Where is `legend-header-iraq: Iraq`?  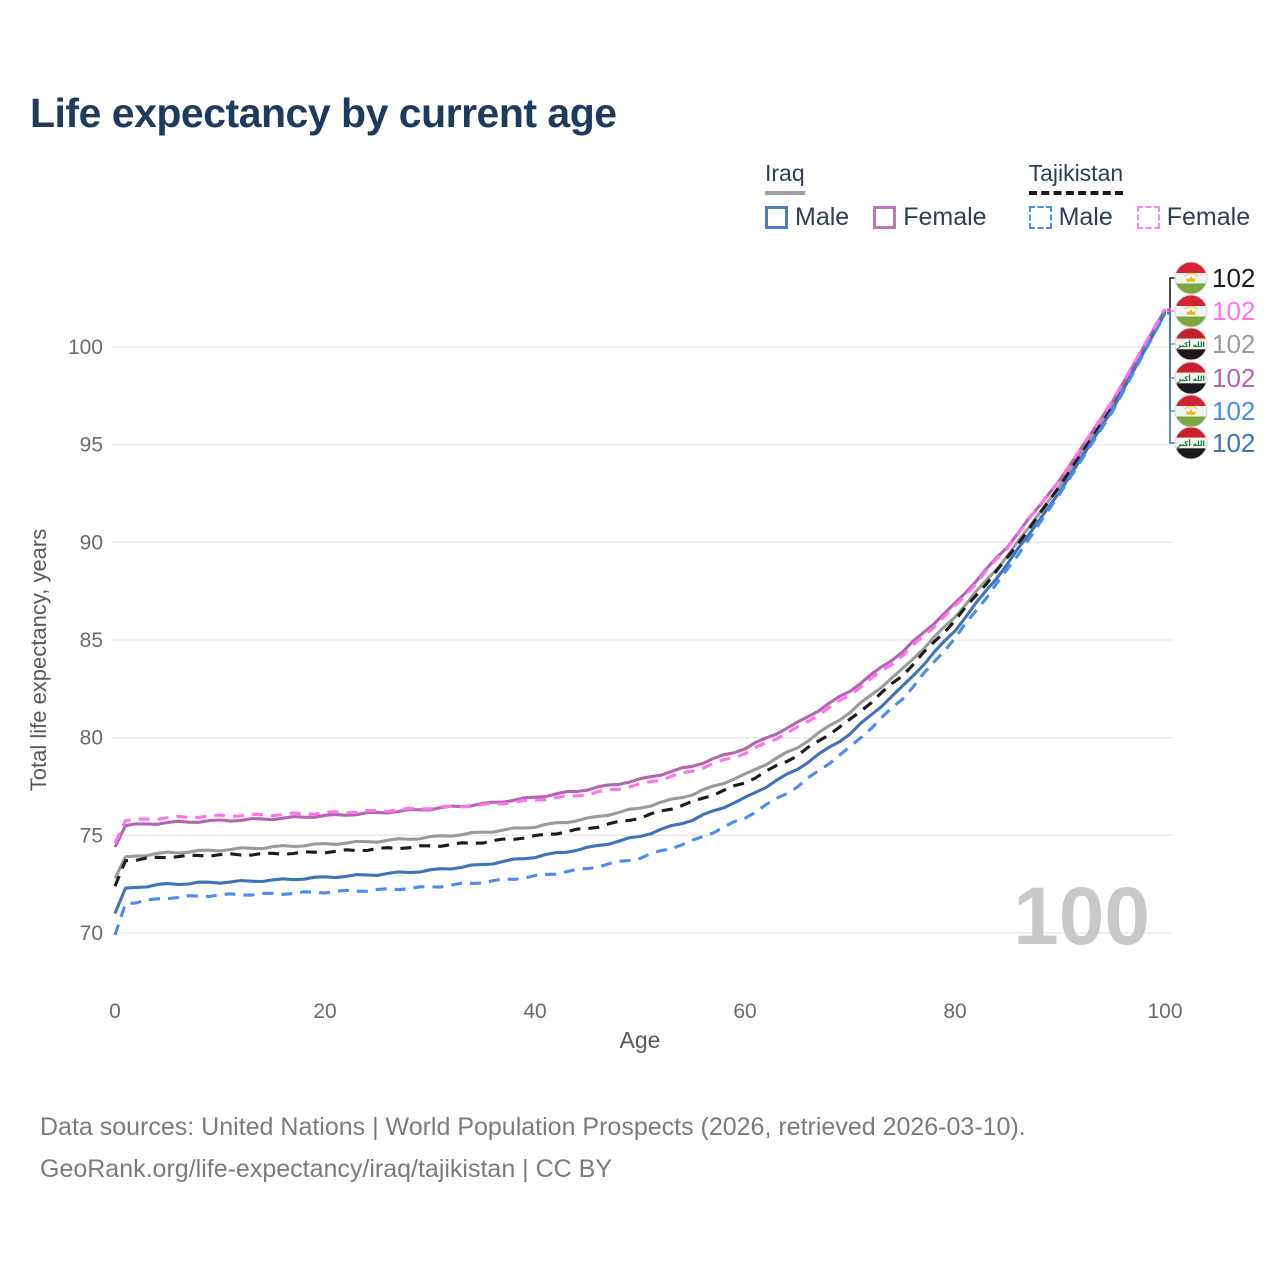
legend-header-iraq: Iraq is located at coordinates (785, 177).